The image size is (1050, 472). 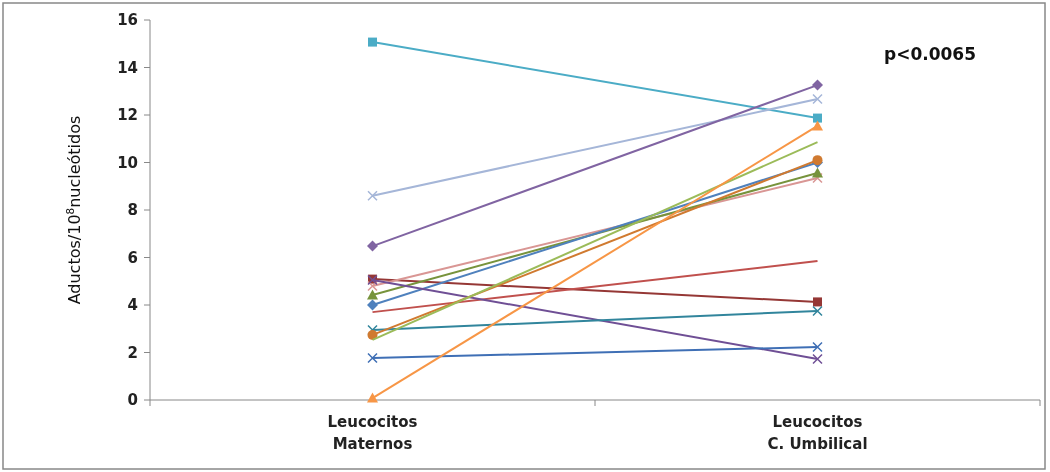 I want to click on x-tick-label: Leucocitos Maternos, so click(x=372, y=433).